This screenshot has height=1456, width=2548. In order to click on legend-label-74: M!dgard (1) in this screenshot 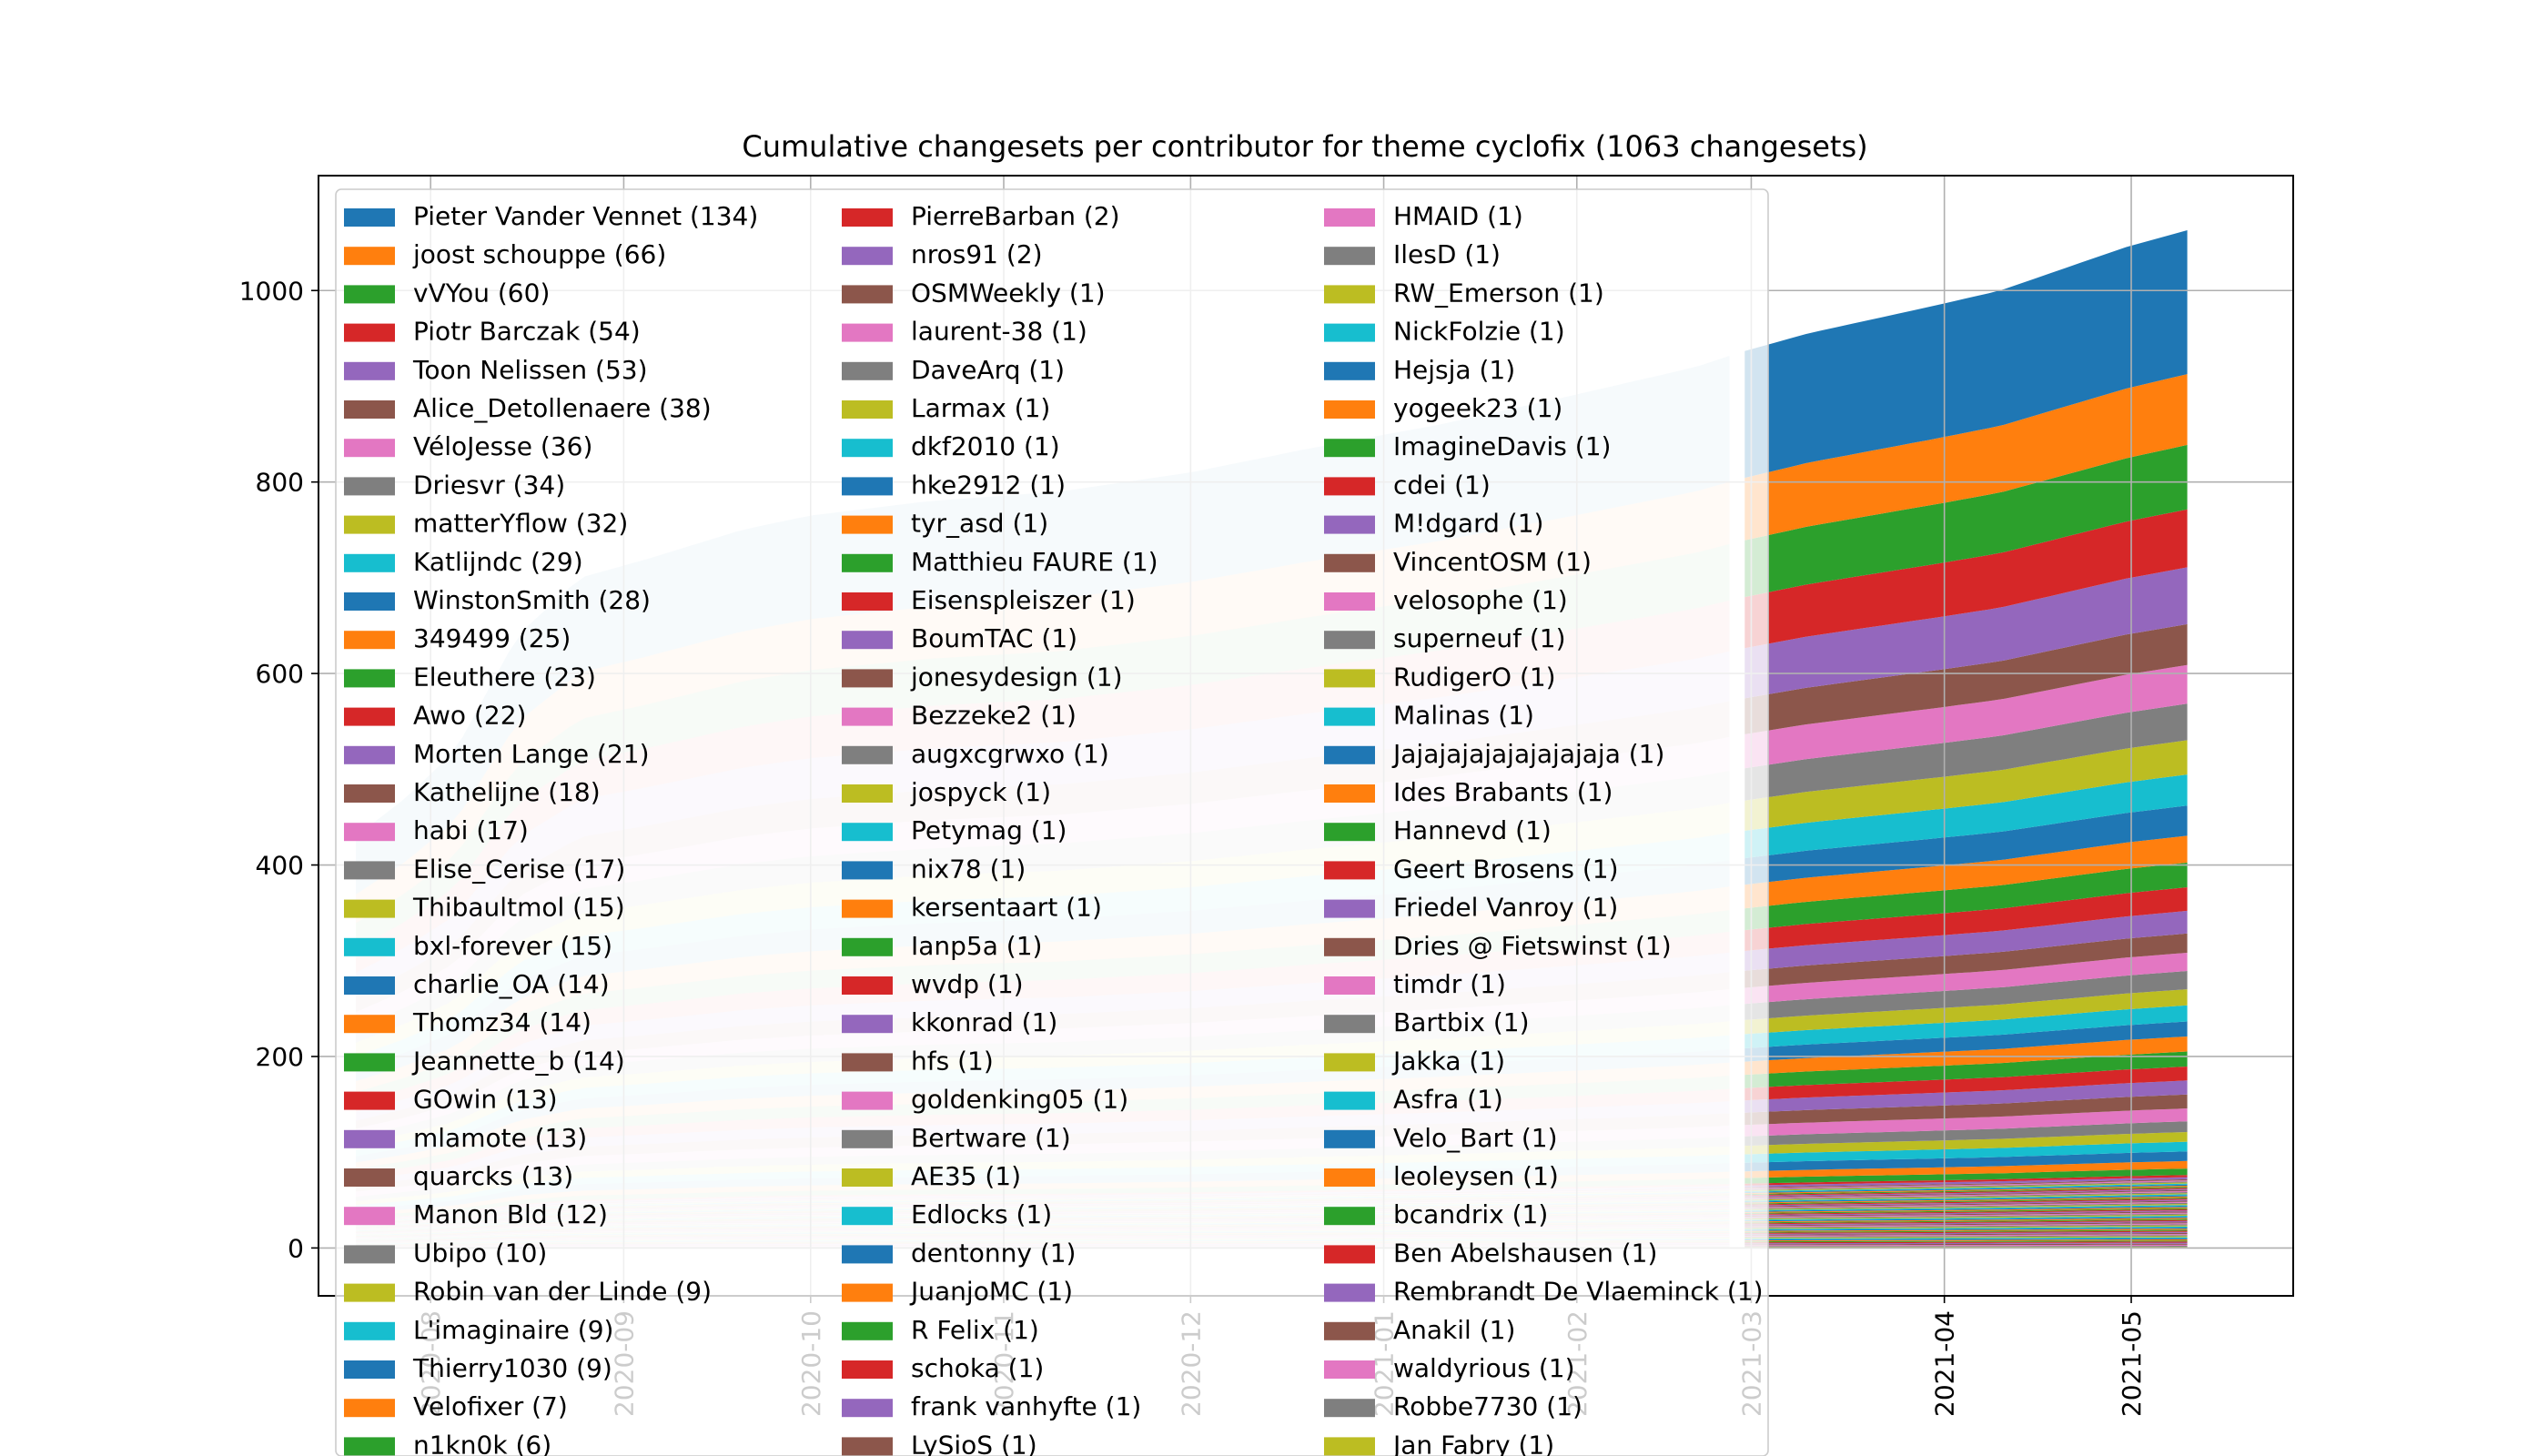, I will do `click(1468, 524)`.